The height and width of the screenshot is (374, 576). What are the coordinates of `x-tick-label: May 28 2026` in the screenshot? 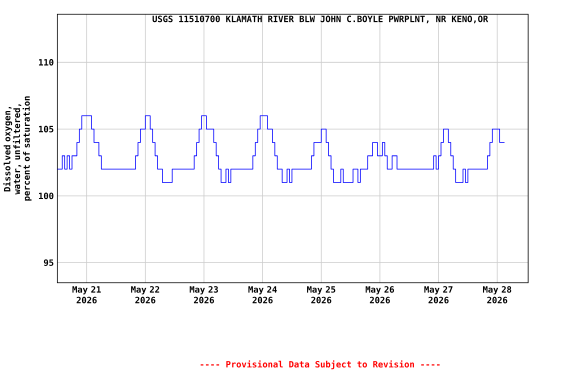 It's located at (497, 295).